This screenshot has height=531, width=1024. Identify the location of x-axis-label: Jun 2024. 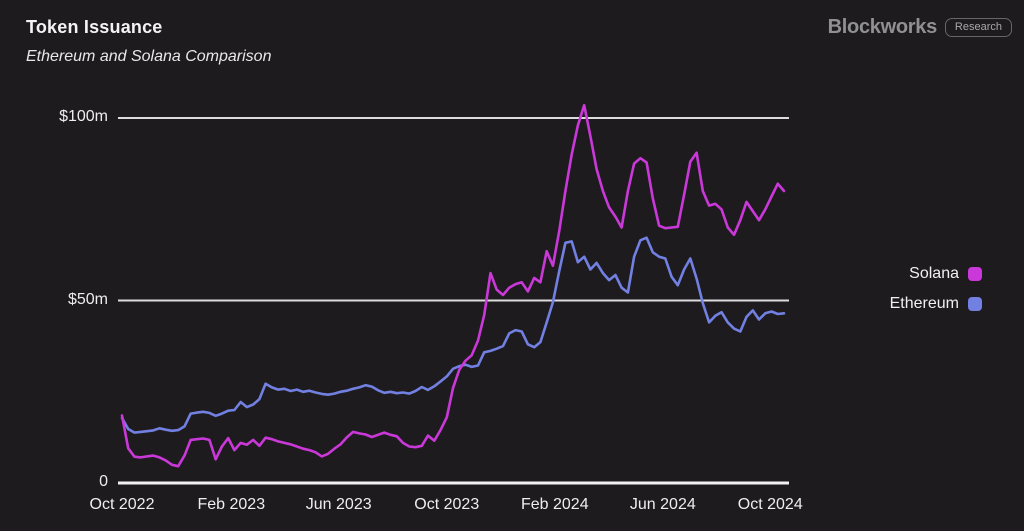
(662, 504).